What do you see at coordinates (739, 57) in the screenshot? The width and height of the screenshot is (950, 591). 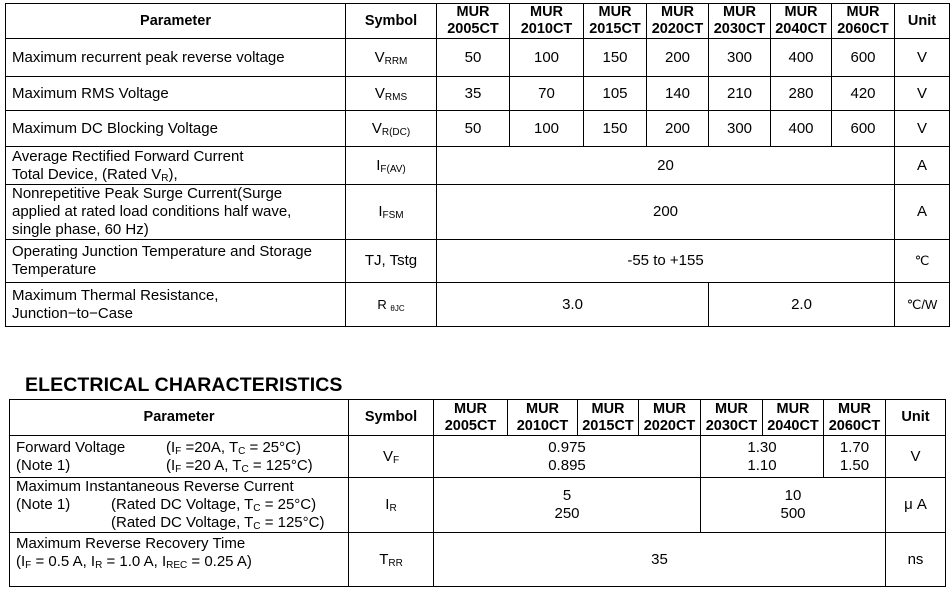 I see `value-cell: 300` at bounding box center [739, 57].